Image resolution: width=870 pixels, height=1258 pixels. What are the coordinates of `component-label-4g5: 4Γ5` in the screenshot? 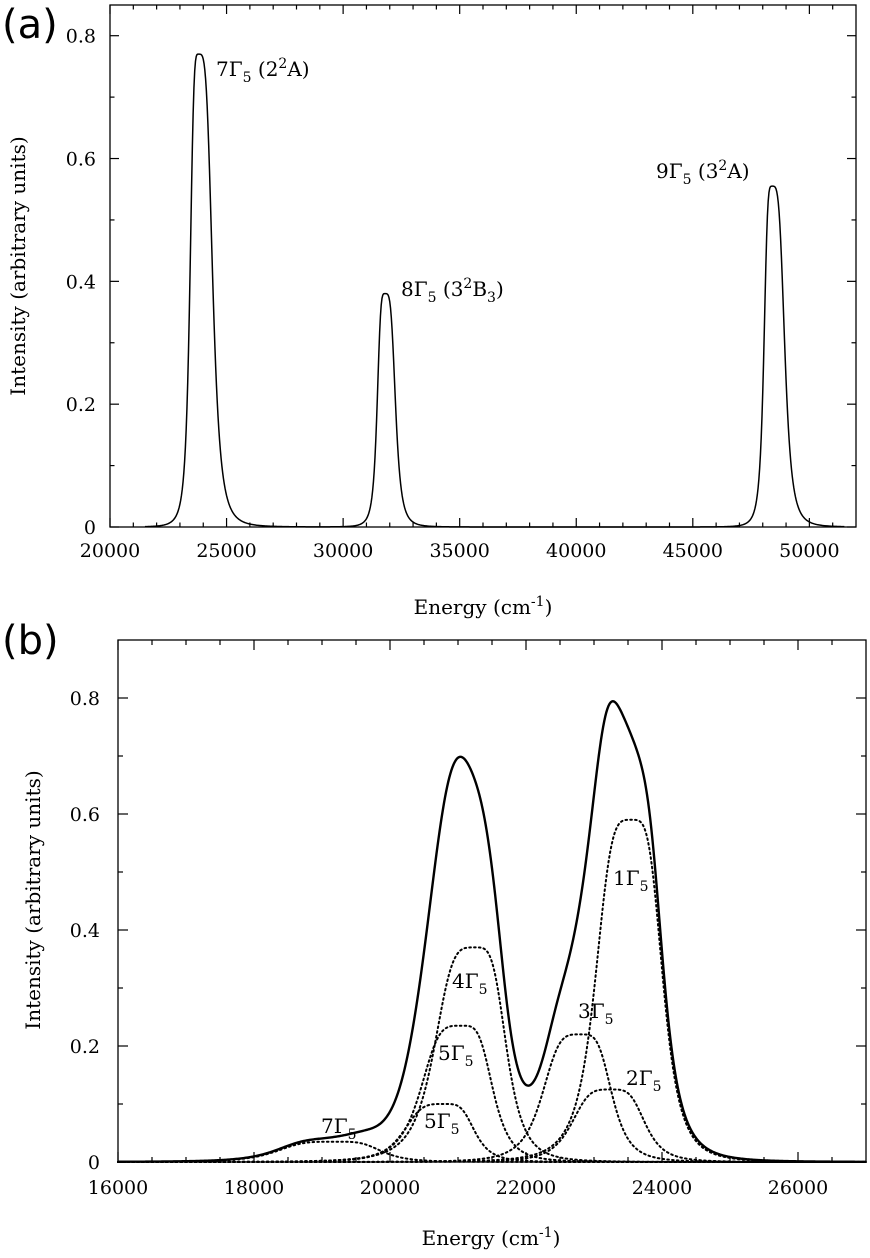 It's located at (470, 983).